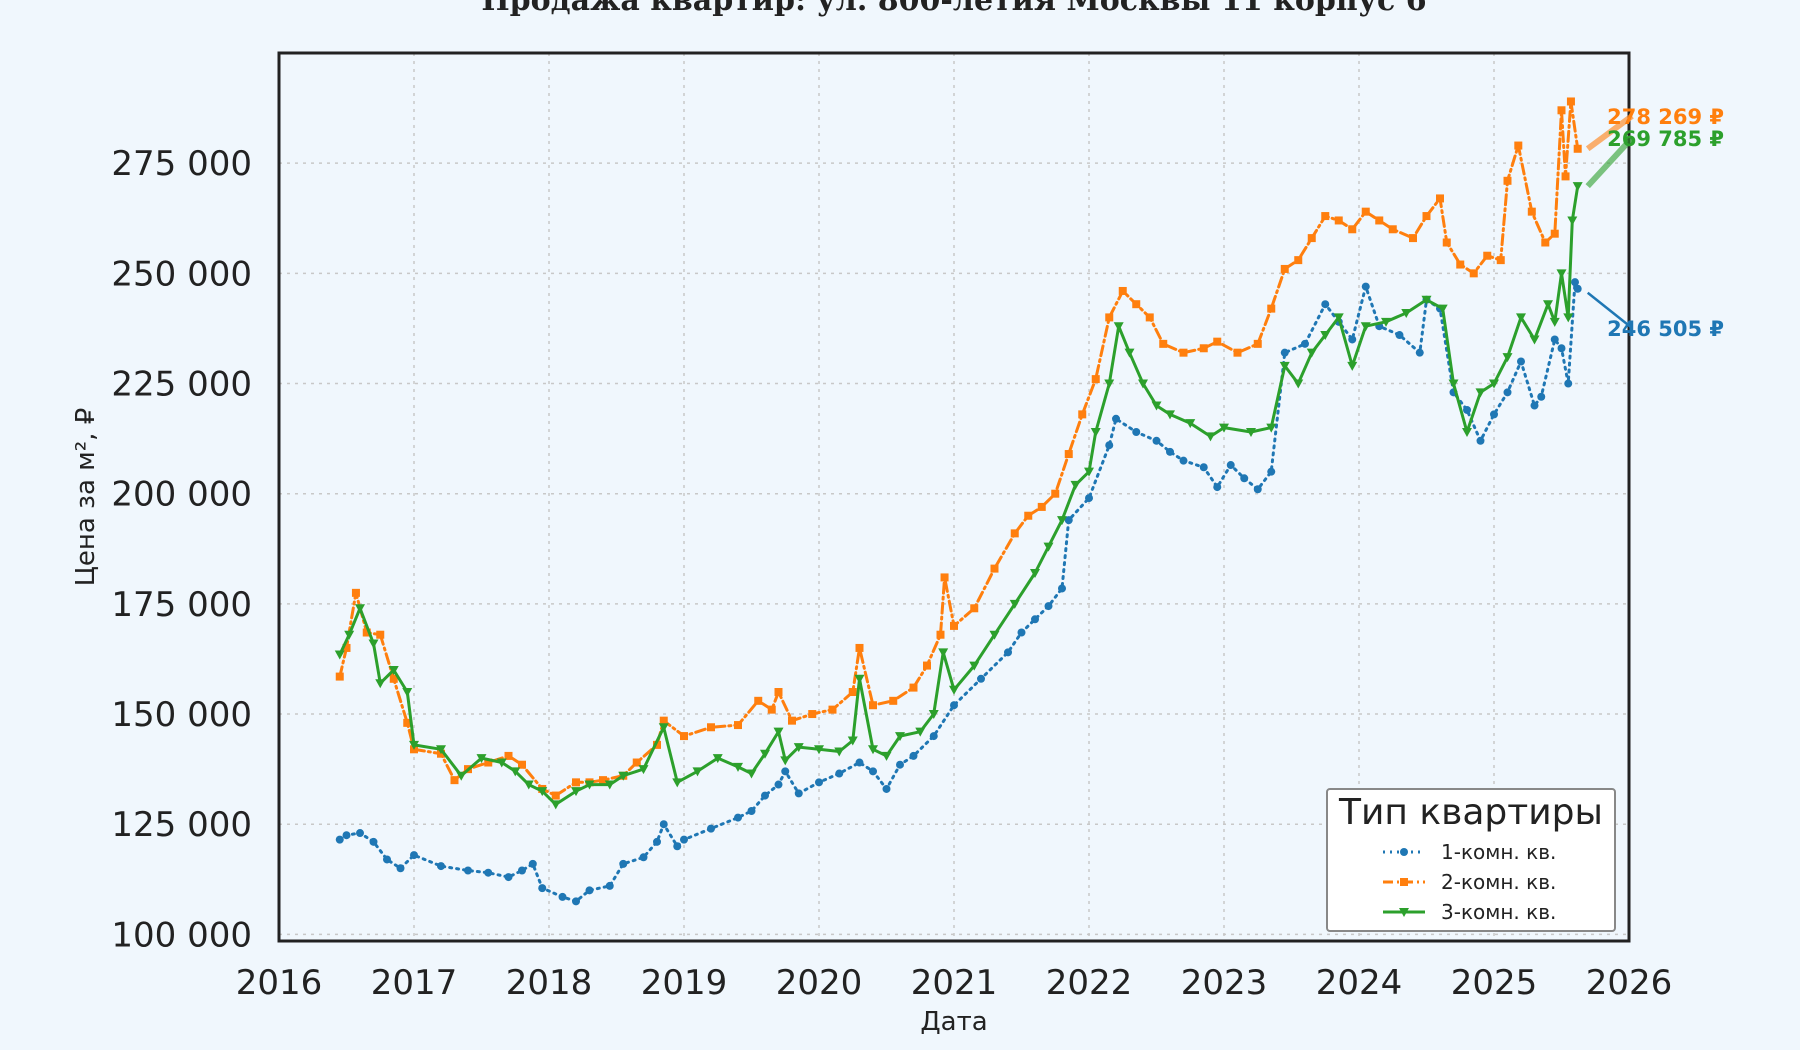 Image resolution: width=1800 pixels, height=1050 pixels. What do you see at coordinates (954, 983) in the screenshot?
I see `x-tick-label: 2021` at bounding box center [954, 983].